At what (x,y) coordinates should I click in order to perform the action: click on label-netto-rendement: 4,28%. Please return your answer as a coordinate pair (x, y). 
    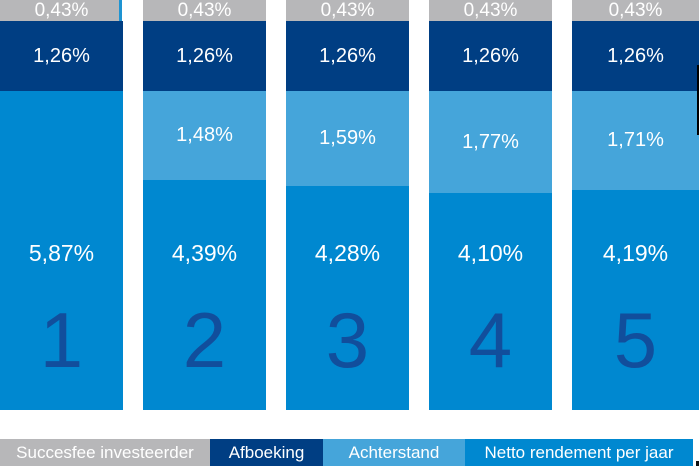
    Looking at the image, I should click on (347, 253).